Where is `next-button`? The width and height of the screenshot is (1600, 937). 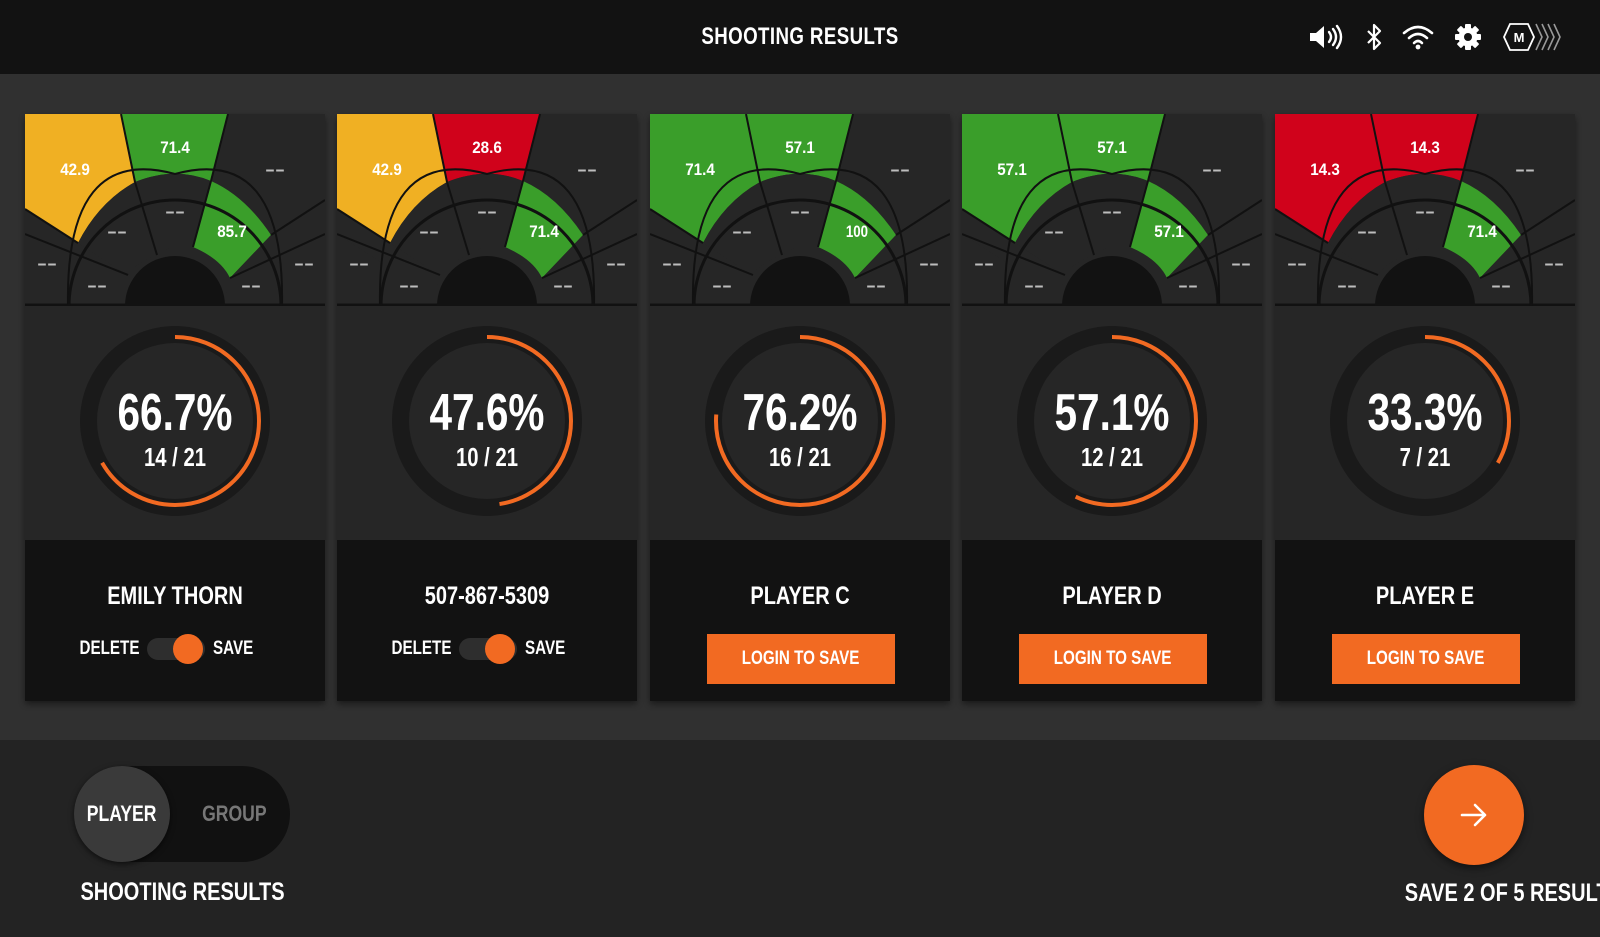 next-button is located at coordinates (1474, 815).